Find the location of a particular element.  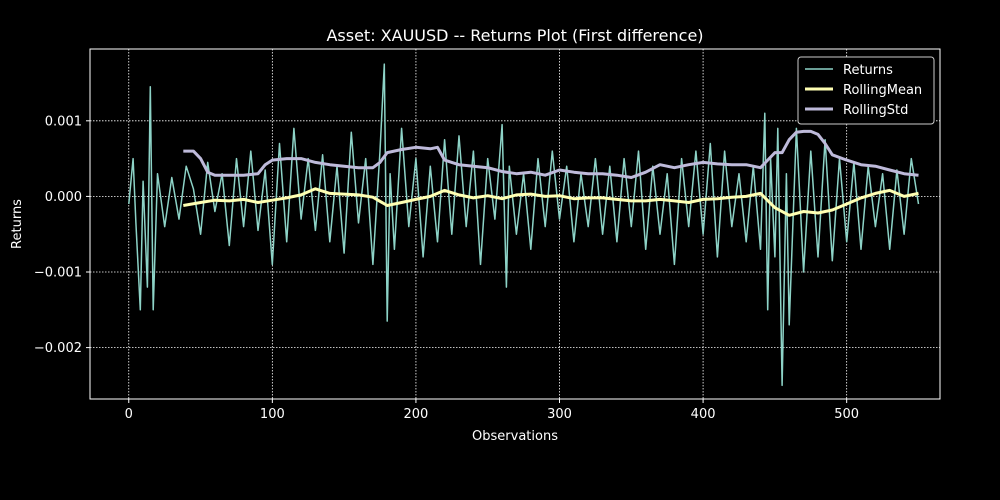

y-tick-label: −0.002 is located at coordinates (58, 348).